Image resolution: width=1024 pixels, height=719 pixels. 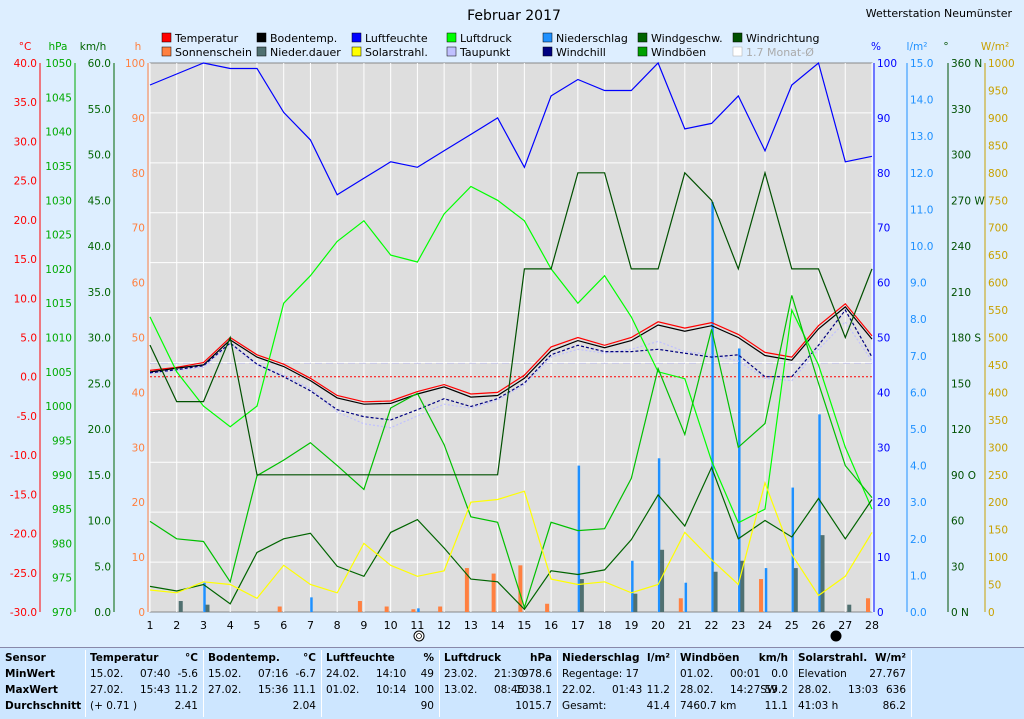 What do you see at coordinates (99, 430) in the screenshot?
I see `tick-label-wind: 20.0` at bounding box center [99, 430].